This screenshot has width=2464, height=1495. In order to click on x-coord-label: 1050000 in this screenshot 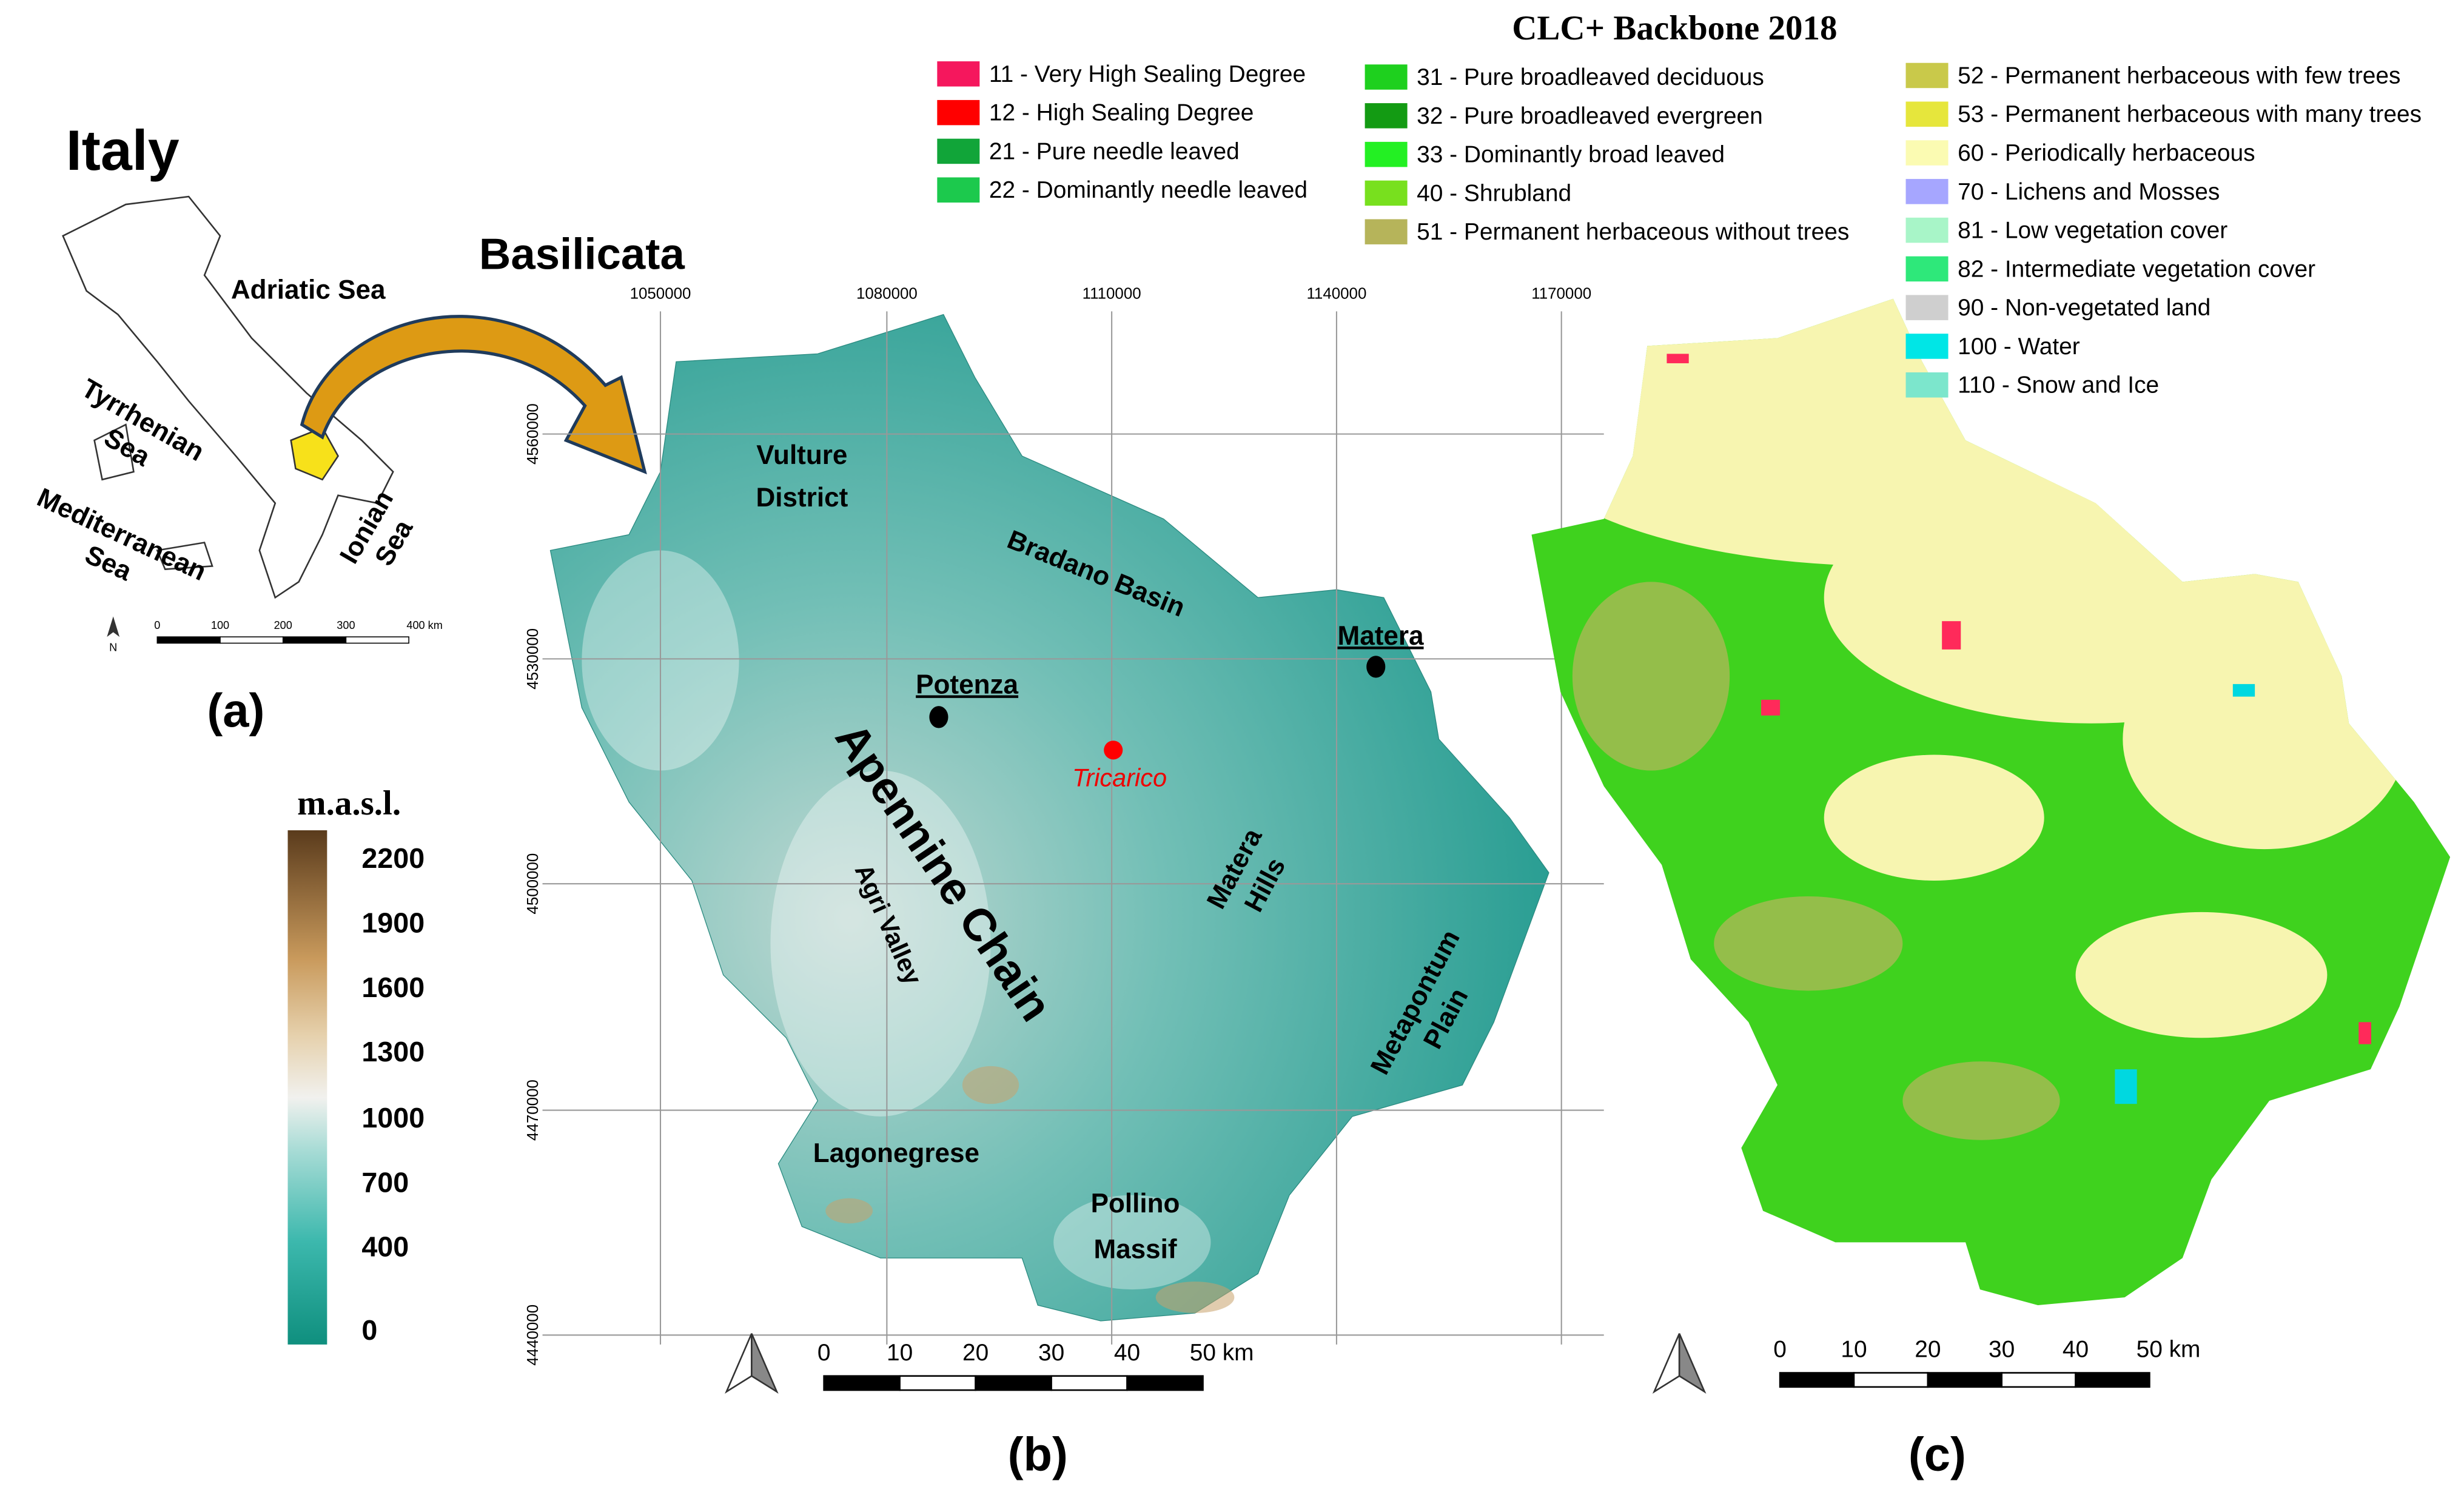, I will do `click(661, 294)`.